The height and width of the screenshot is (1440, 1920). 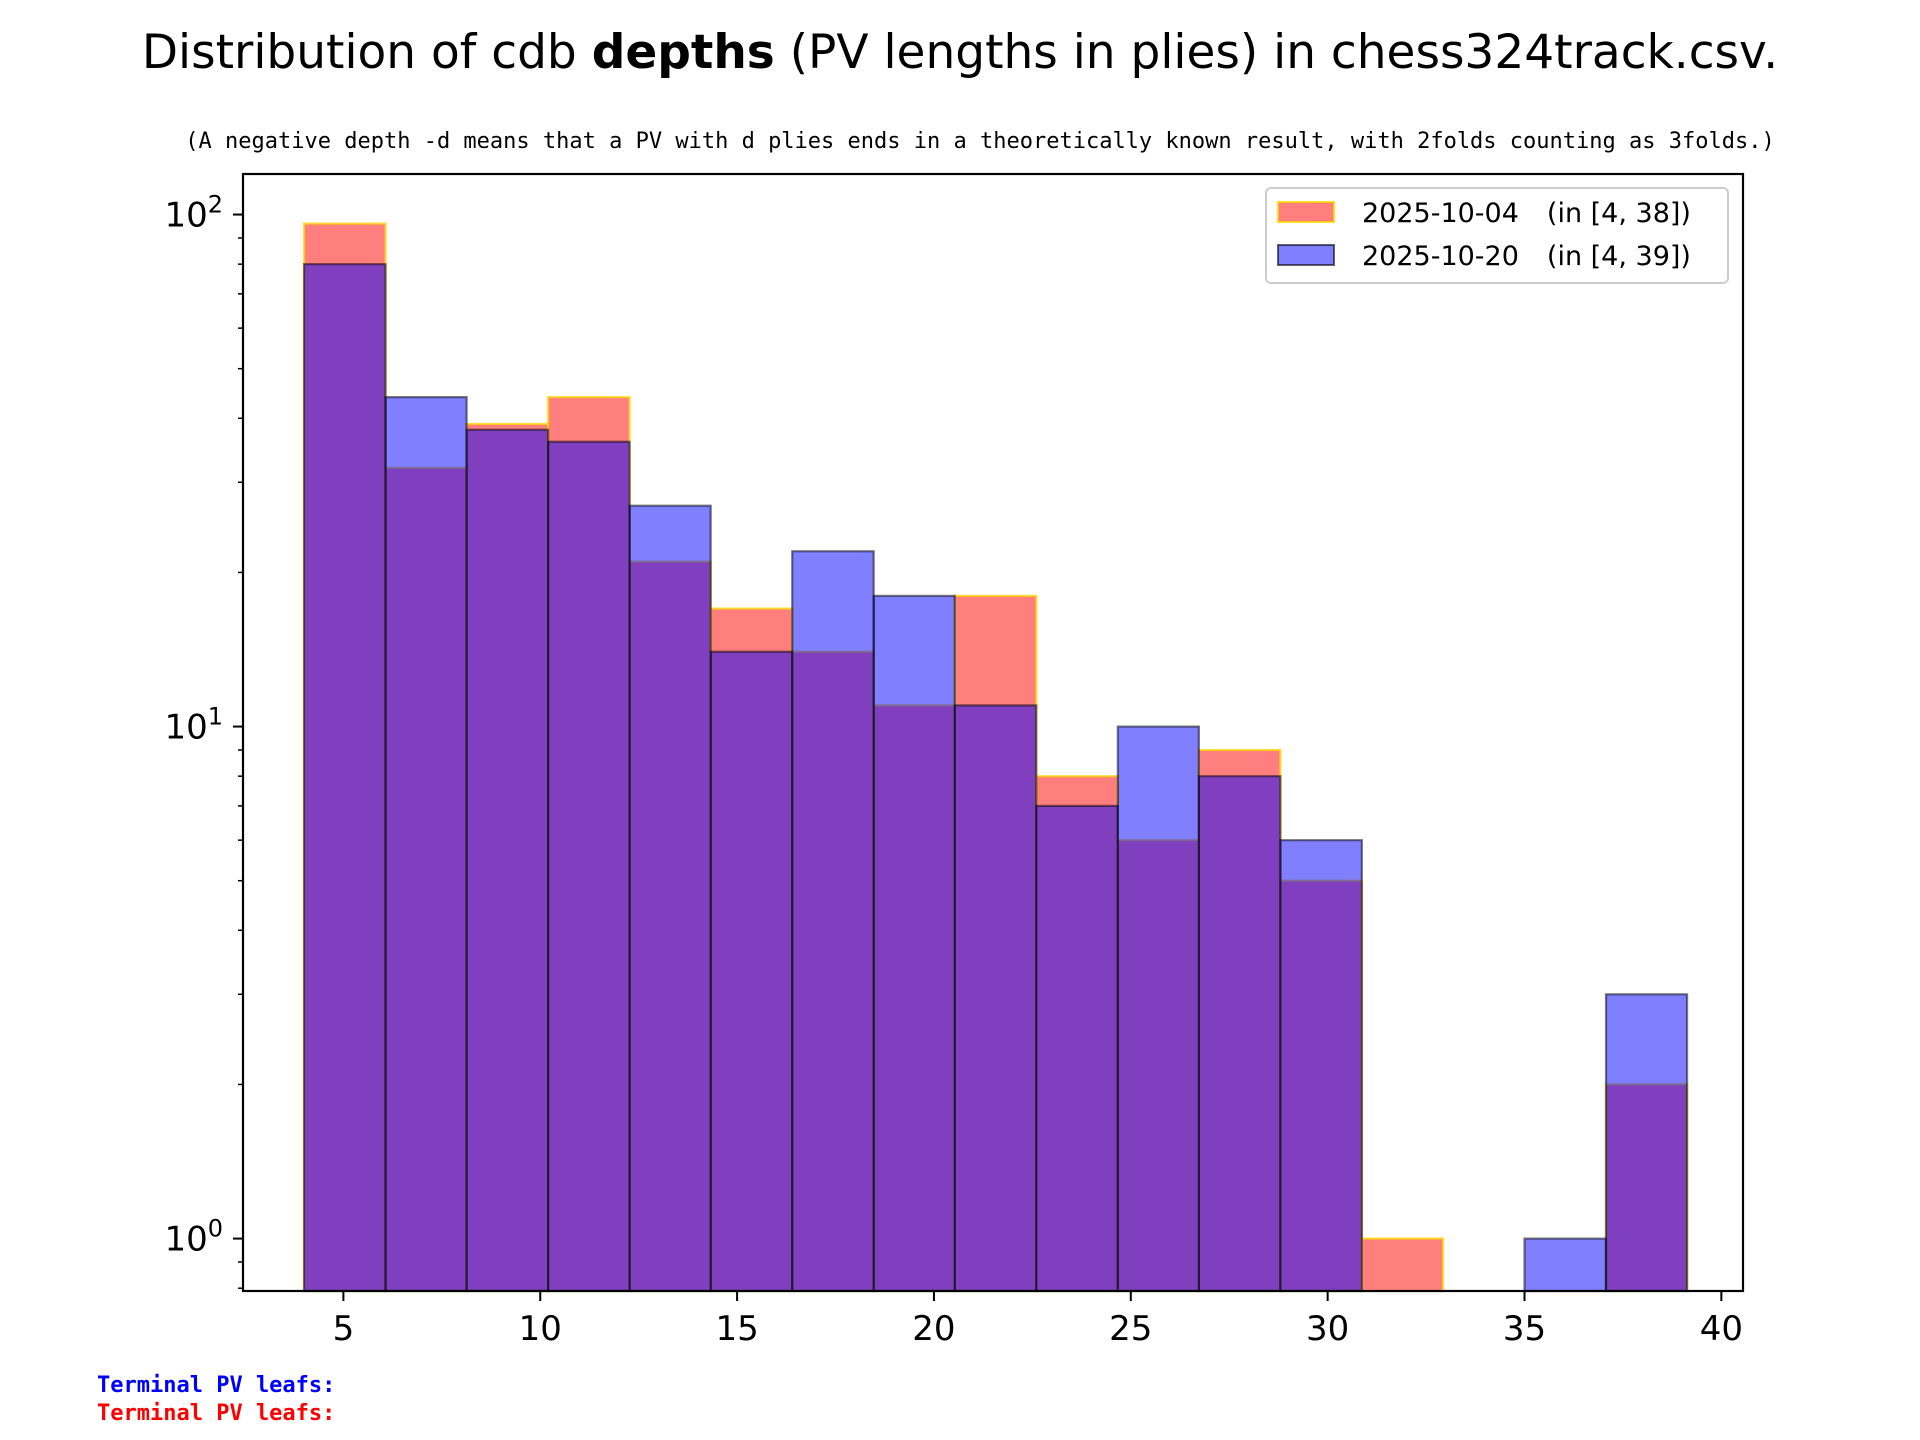 What do you see at coordinates (1327, 1329) in the screenshot?
I see `x-tick-label-30: 30` at bounding box center [1327, 1329].